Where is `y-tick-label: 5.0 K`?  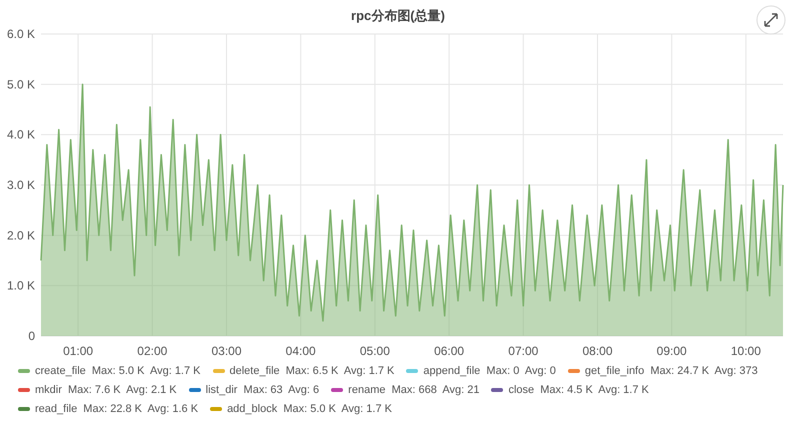 y-tick-label: 5.0 K is located at coordinates (20, 84).